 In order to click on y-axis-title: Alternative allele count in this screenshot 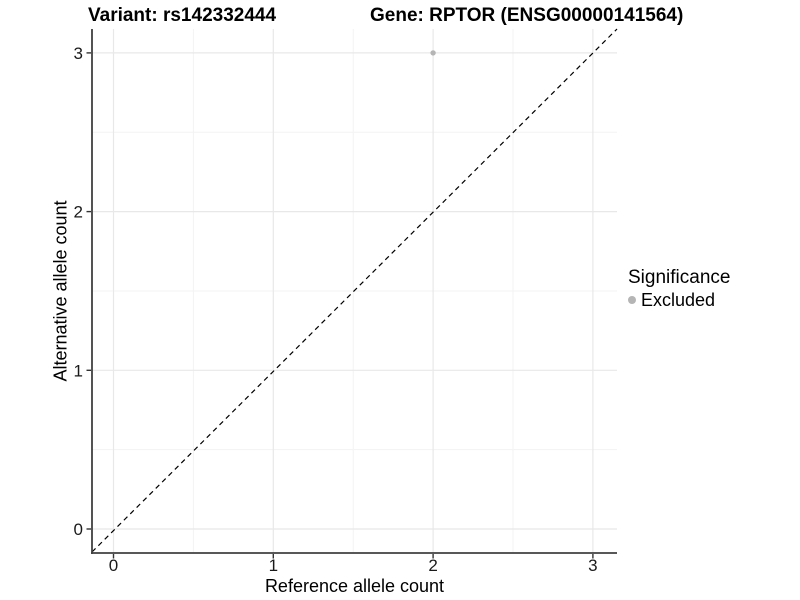, I will do `click(60, 291)`.